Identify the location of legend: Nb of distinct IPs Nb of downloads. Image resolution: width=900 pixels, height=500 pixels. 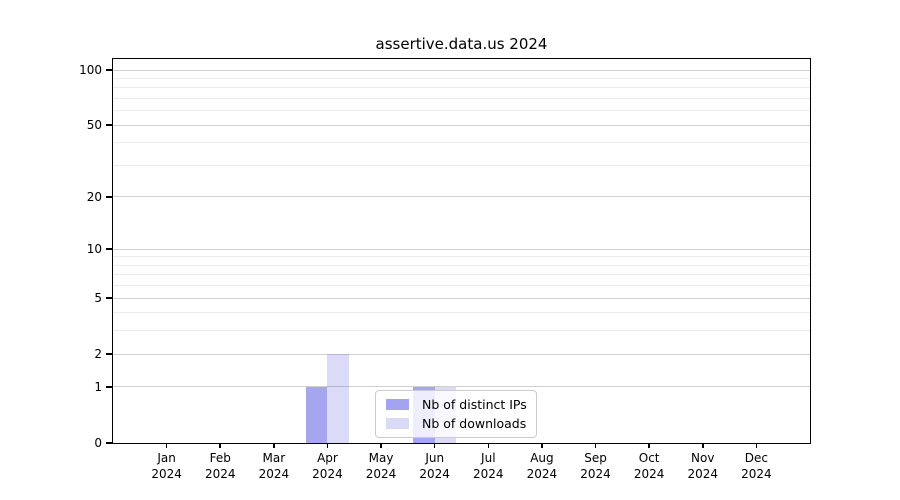
(456, 414).